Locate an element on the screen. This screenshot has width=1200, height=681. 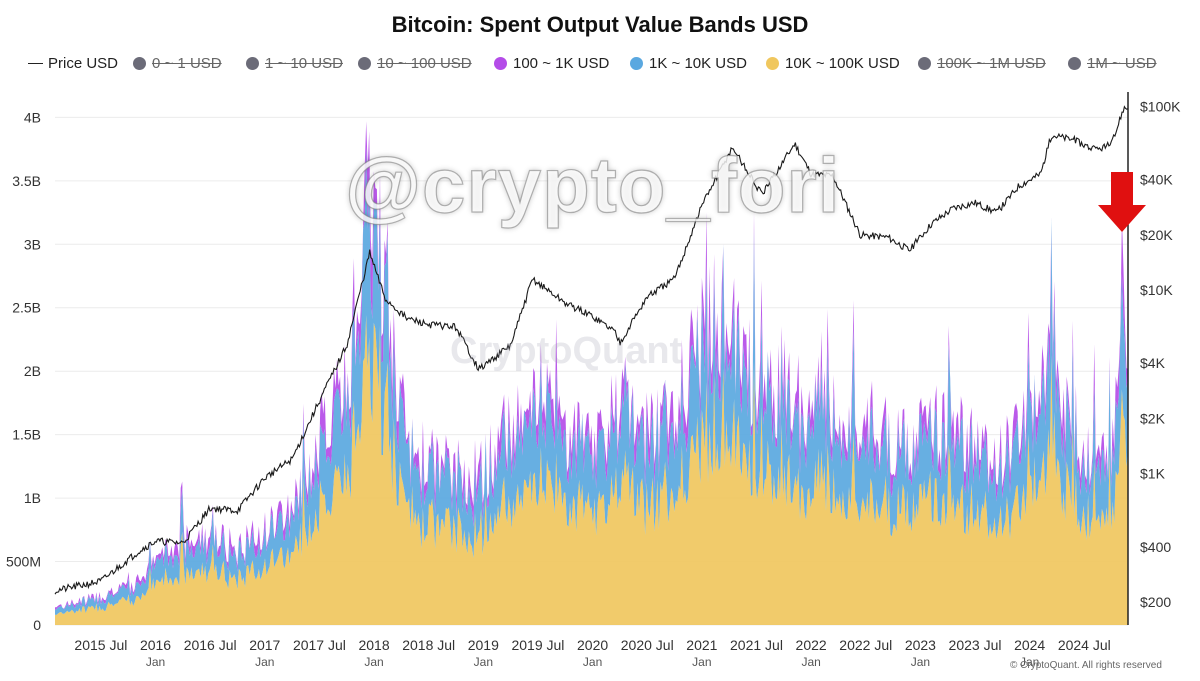
x-tick-label: 2017 Jul is located at coordinates (319, 645).